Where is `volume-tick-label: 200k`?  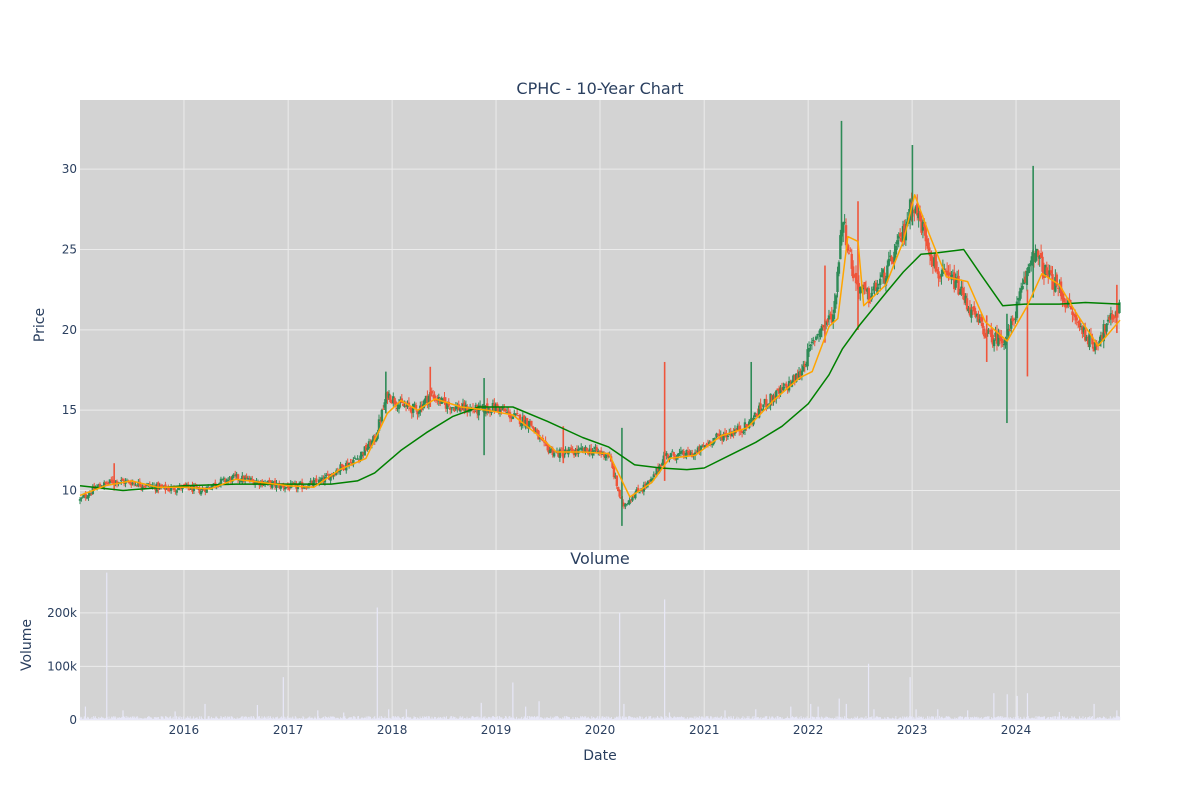
volume-tick-label: 200k is located at coordinates (62, 613).